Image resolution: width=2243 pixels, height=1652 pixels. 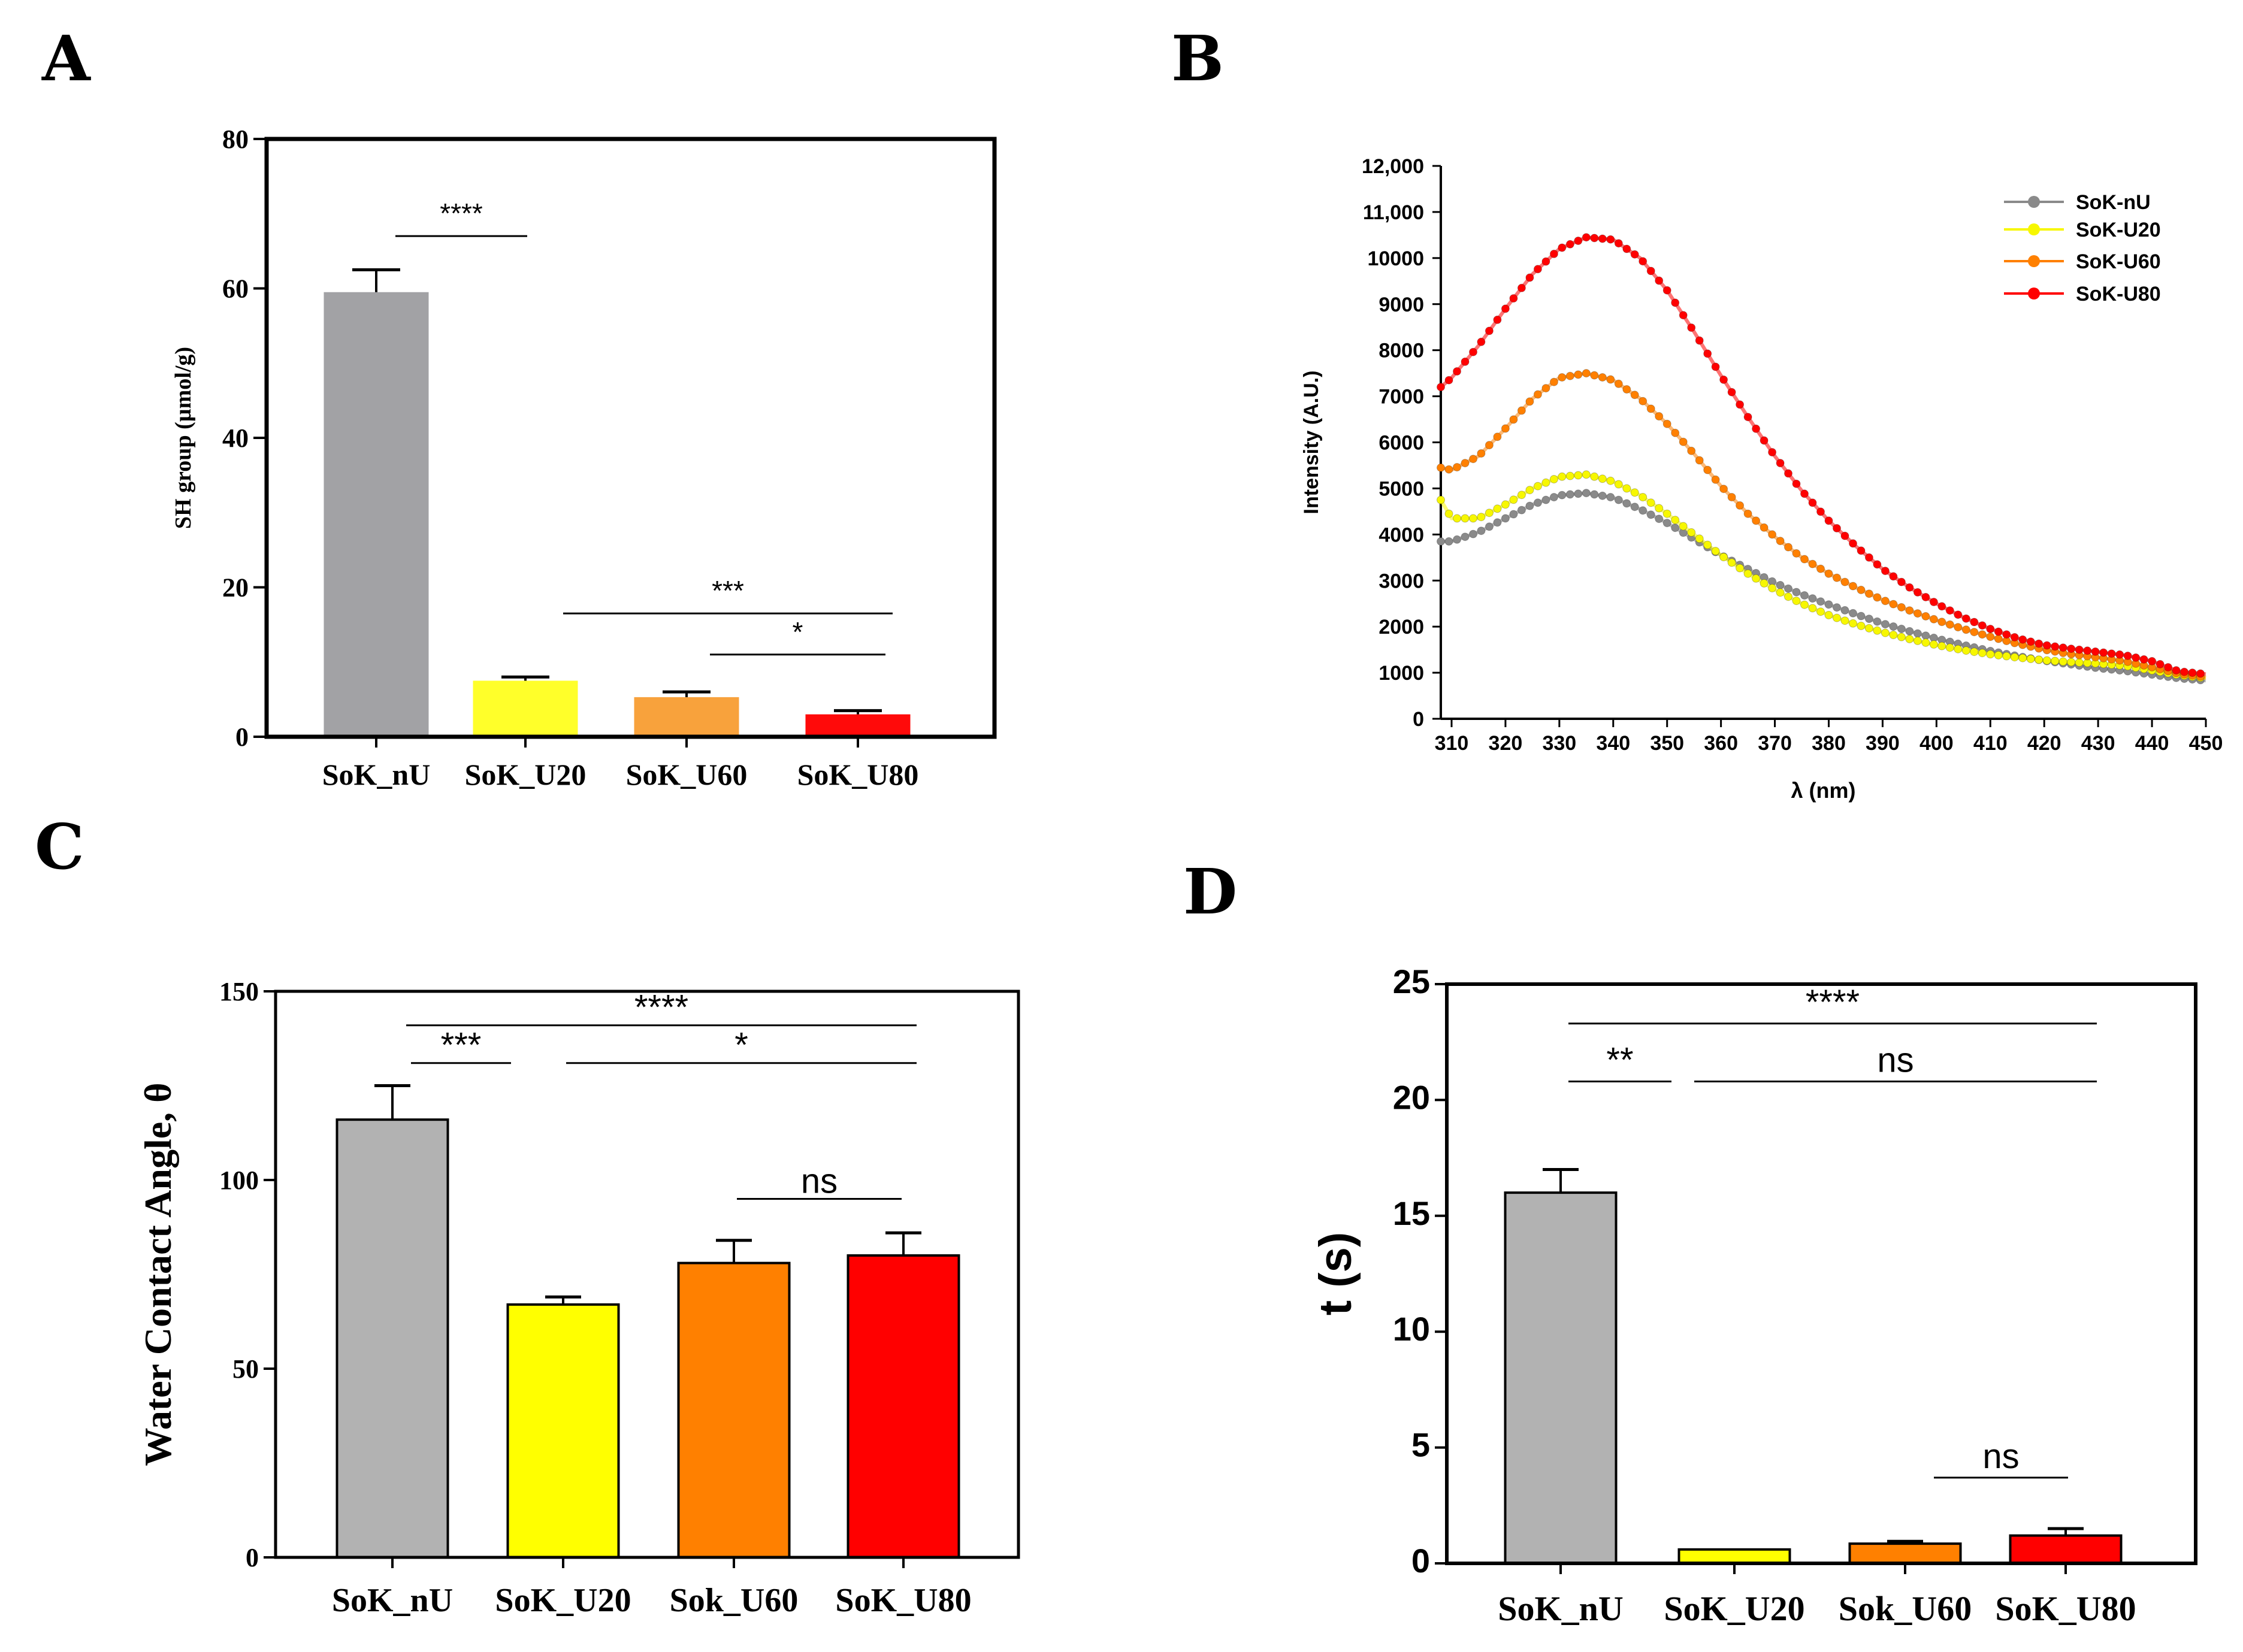 I want to click on d-significance-label: ns, so click(x=2000, y=1456).